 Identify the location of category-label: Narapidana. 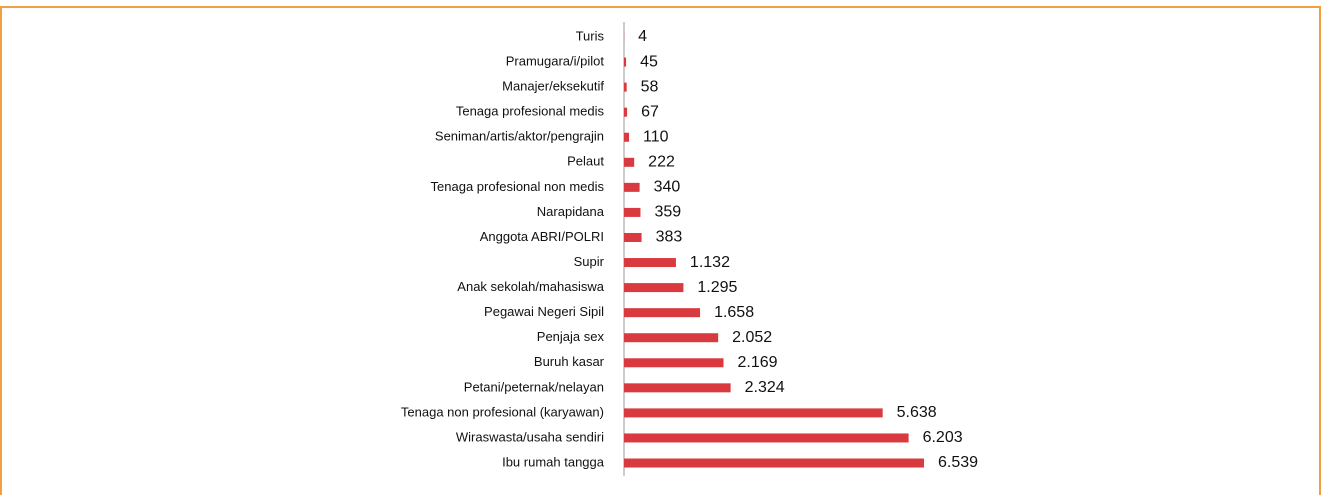
(571, 211).